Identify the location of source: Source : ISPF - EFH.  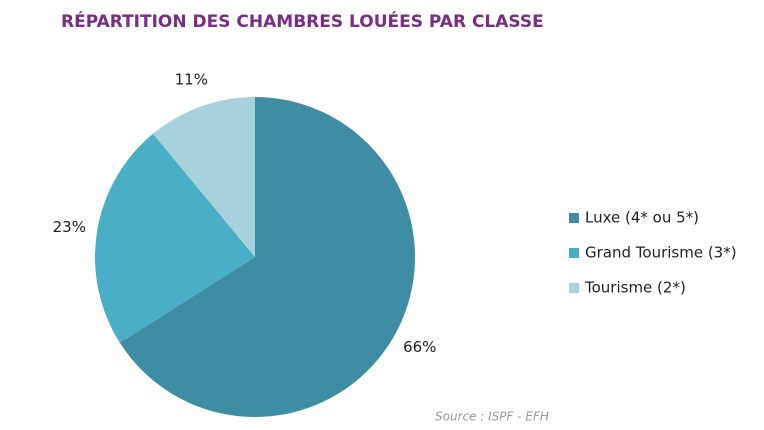
(492, 417).